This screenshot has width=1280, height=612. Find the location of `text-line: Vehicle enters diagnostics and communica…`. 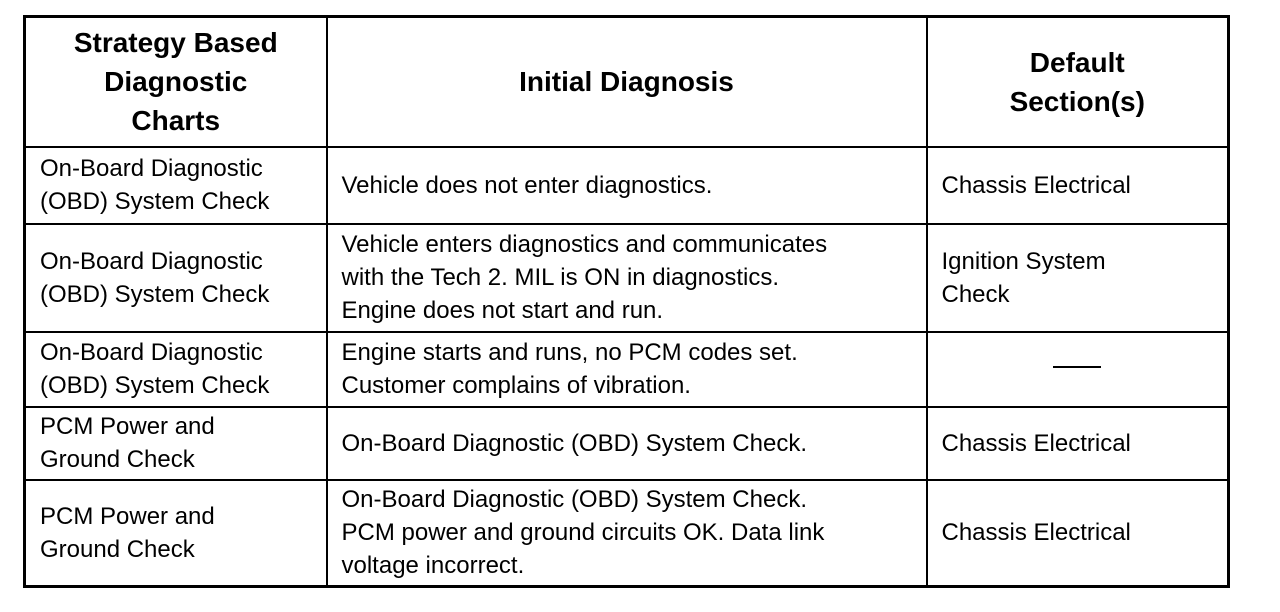

text-line: Vehicle enters diagnostics and communica… is located at coordinates (584, 244).